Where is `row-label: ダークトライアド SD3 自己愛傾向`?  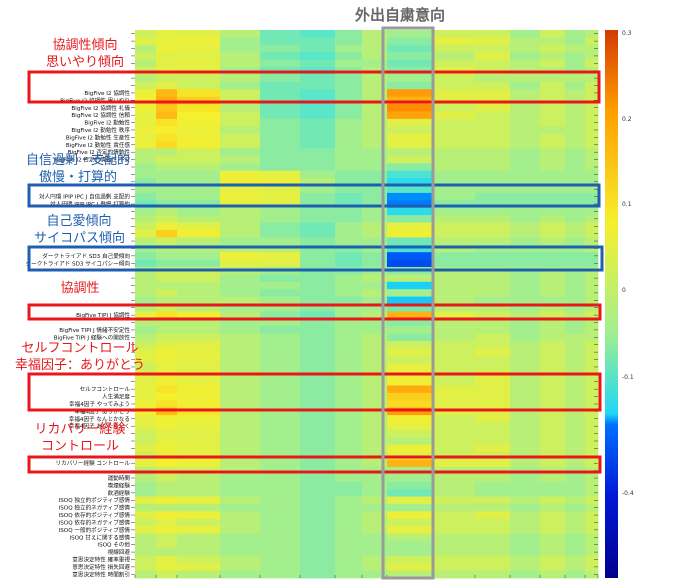
row-label: ダークトライアド SD3 自己愛傾向 is located at coordinates (86, 256).